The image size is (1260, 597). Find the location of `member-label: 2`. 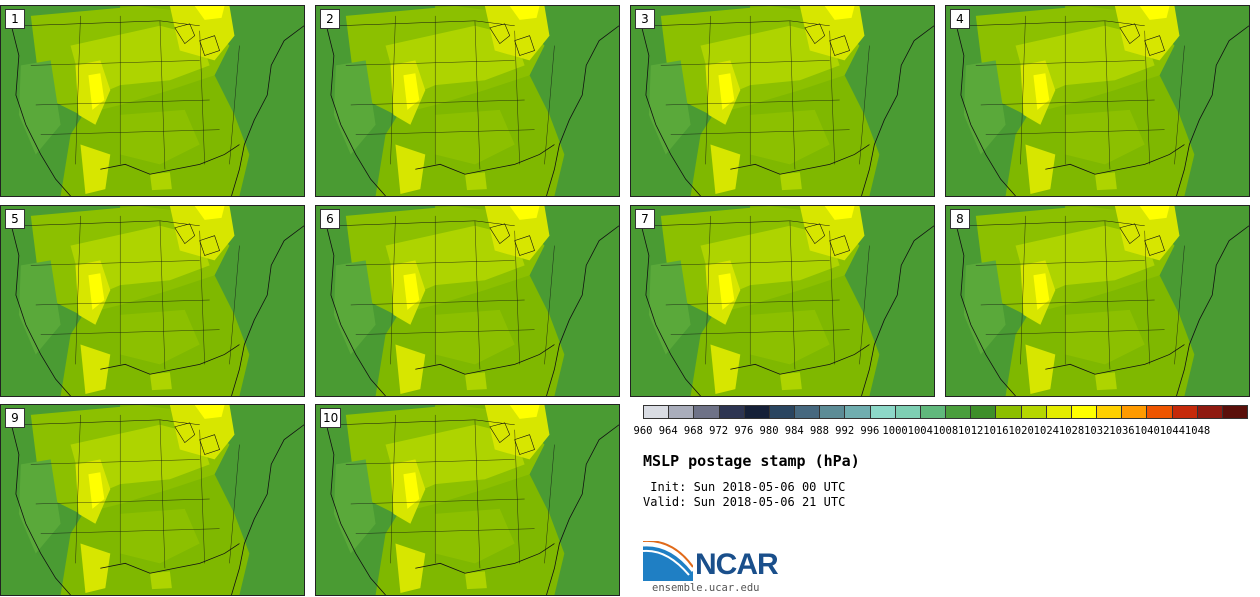

member-label: 2 is located at coordinates (330, 19).